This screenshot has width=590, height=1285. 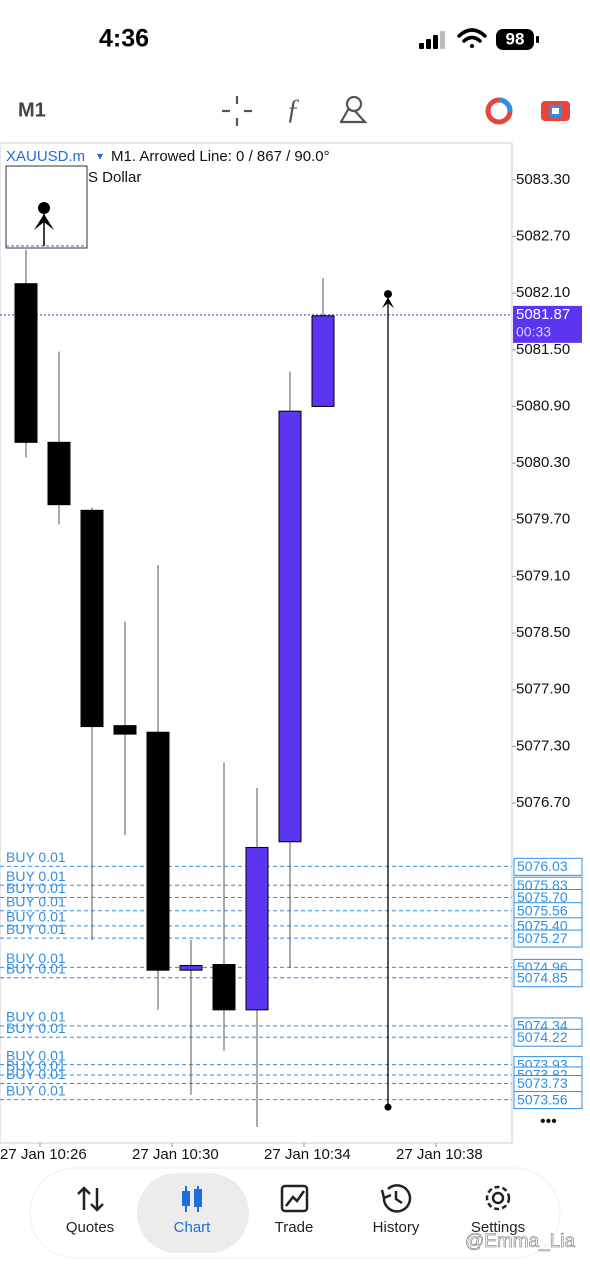 What do you see at coordinates (542, 1099) in the screenshot?
I see `order-price-label: 5073.56` at bounding box center [542, 1099].